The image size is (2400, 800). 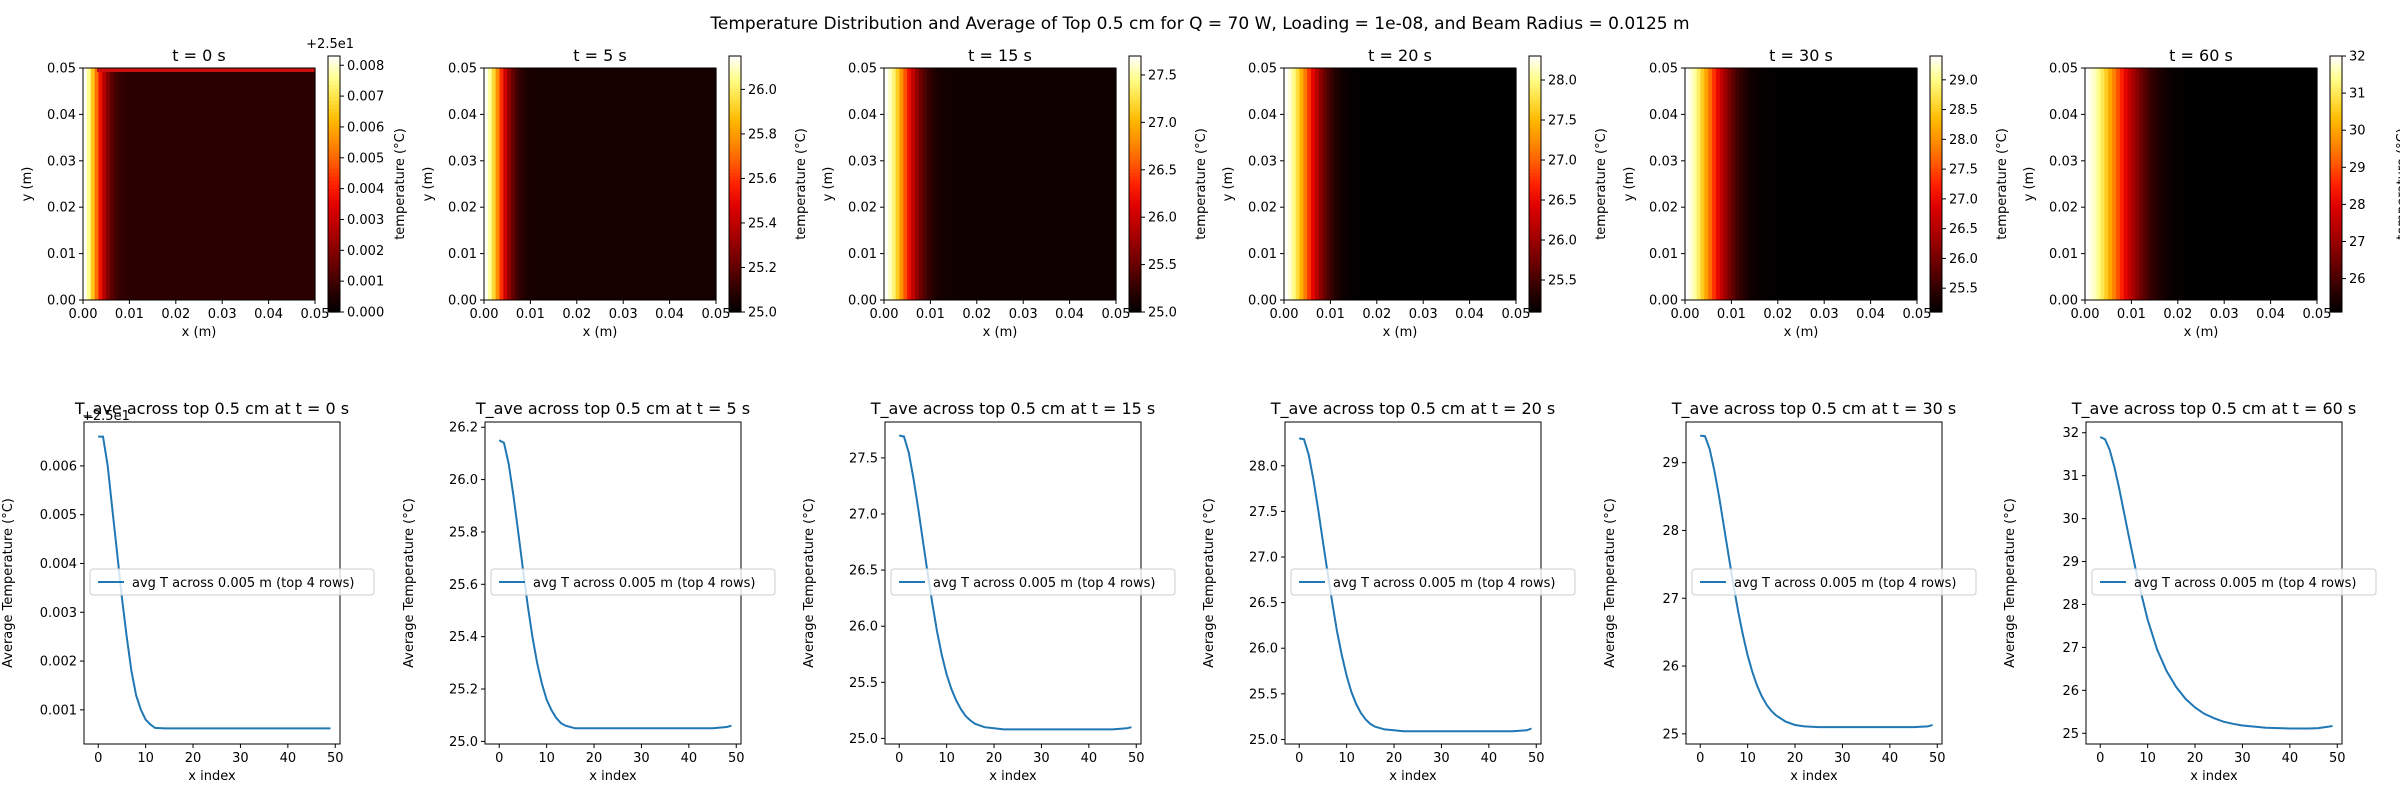 What do you see at coordinates (1263, 694) in the screenshot?
I see `y-tick-label: 25.5` at bounding box center [1263, 694].